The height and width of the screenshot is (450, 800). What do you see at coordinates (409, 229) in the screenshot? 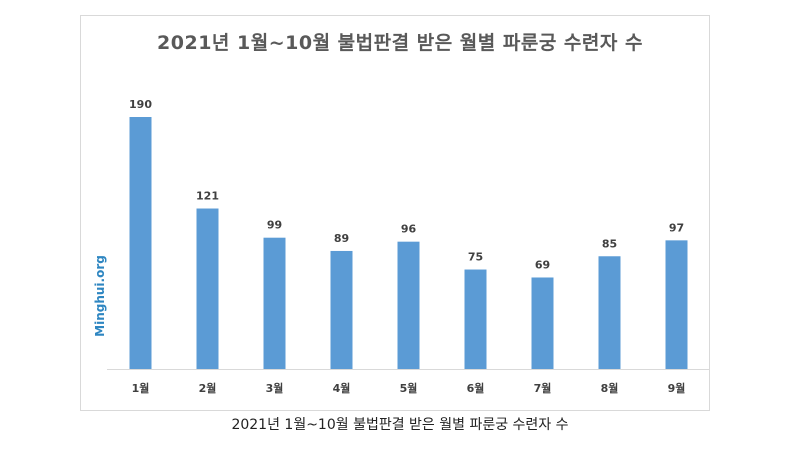
I see `data-label-5: 96` at bounding box center [409, 229].